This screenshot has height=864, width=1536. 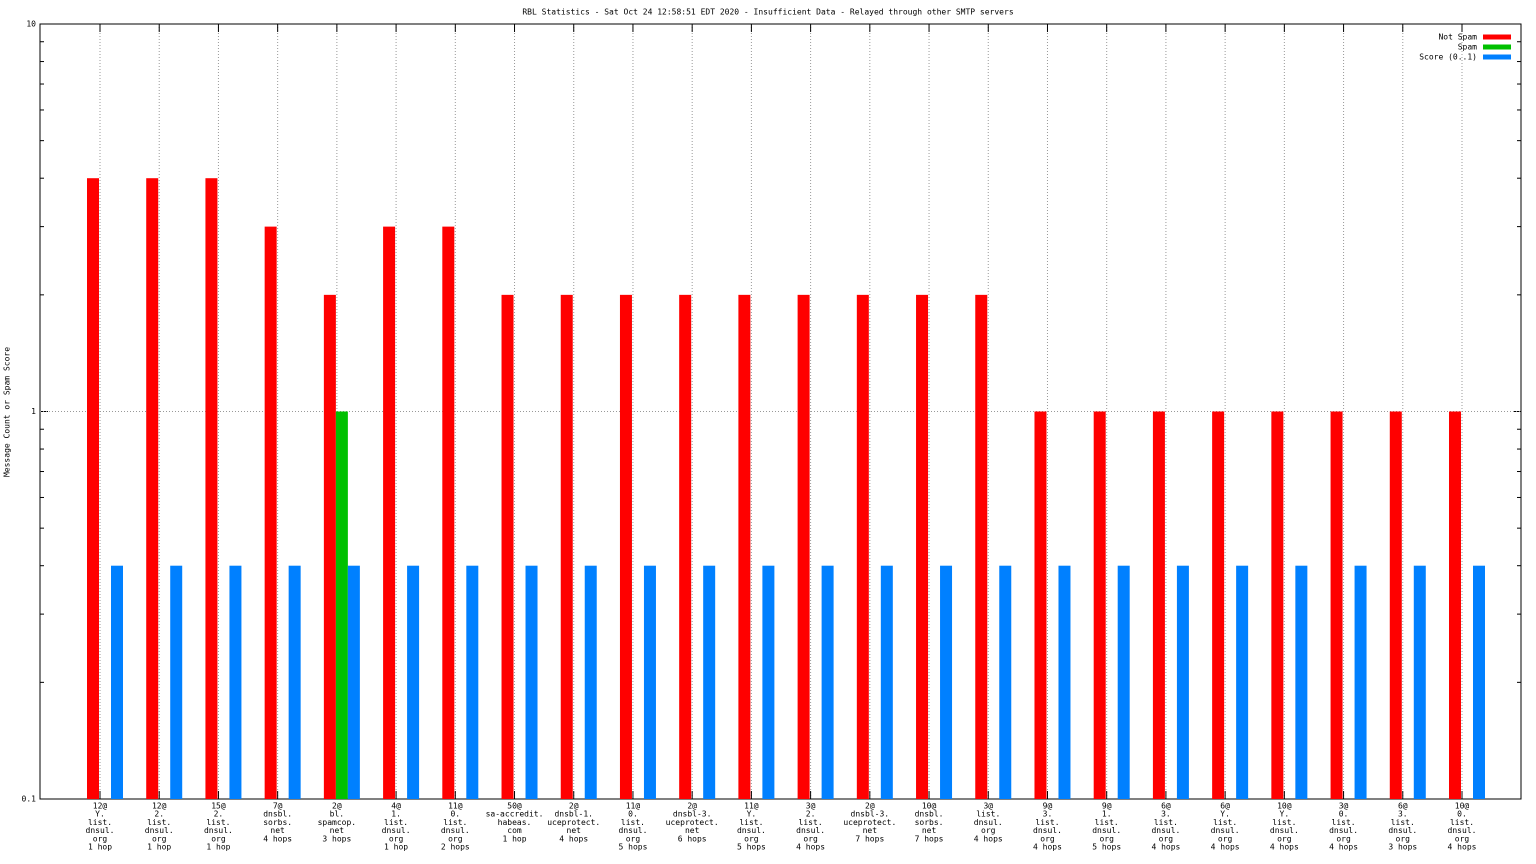 I want to click on x-tick-label: 1., so click(x=1107, y=814).